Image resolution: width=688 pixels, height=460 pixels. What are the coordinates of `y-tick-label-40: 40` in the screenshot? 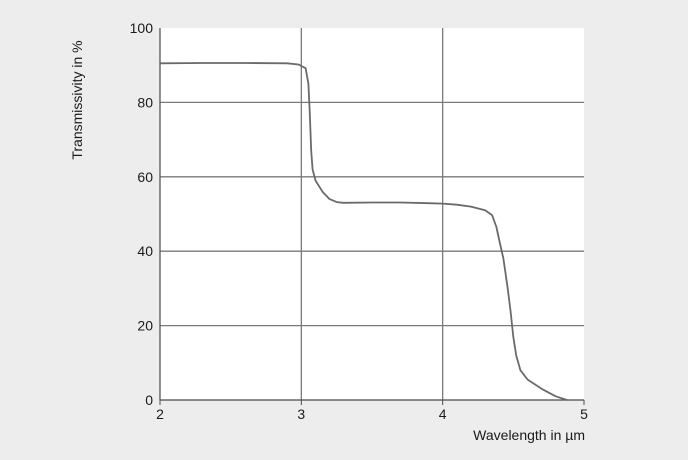 It's located at (145, 251).